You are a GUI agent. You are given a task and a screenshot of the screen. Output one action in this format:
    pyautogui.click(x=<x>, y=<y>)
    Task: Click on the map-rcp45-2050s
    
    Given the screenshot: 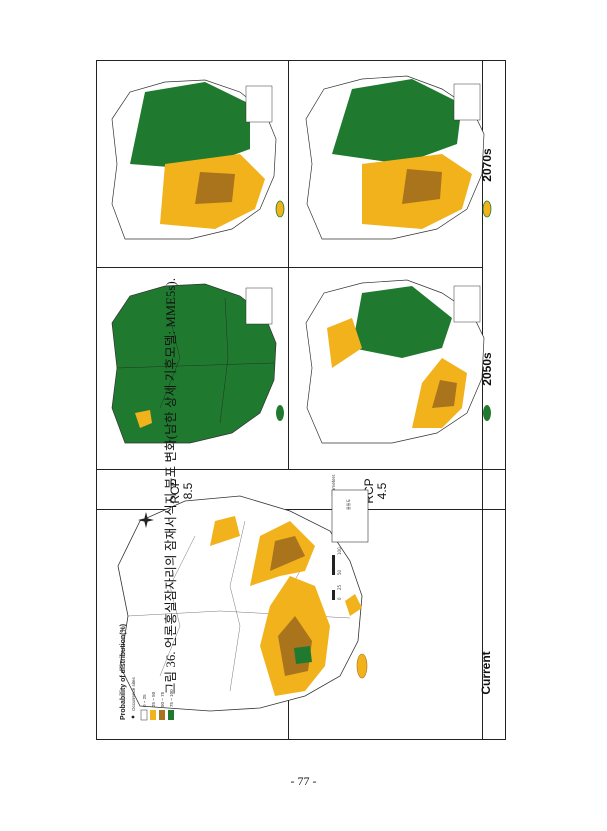 What is the action you would take?
    pyautogui.click(x=398, y=361)
    